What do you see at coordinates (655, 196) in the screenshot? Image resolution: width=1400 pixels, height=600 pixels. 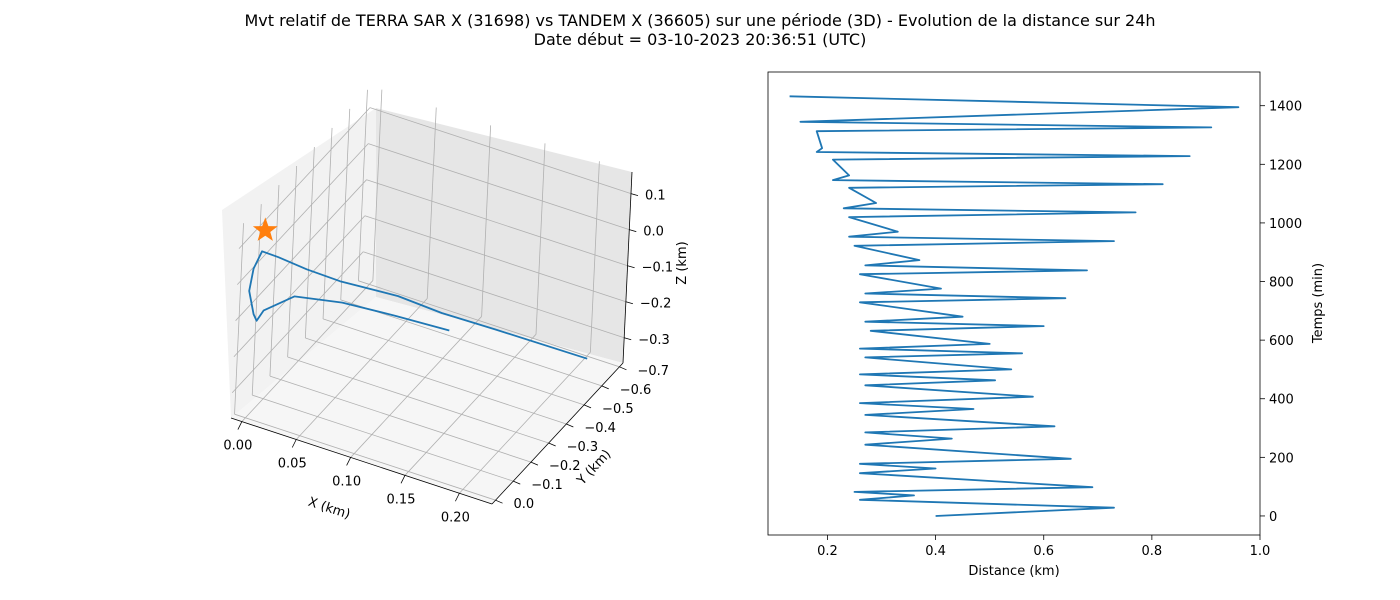 I see `z-tick-label: 0.1` at bounding box center [655, 196].